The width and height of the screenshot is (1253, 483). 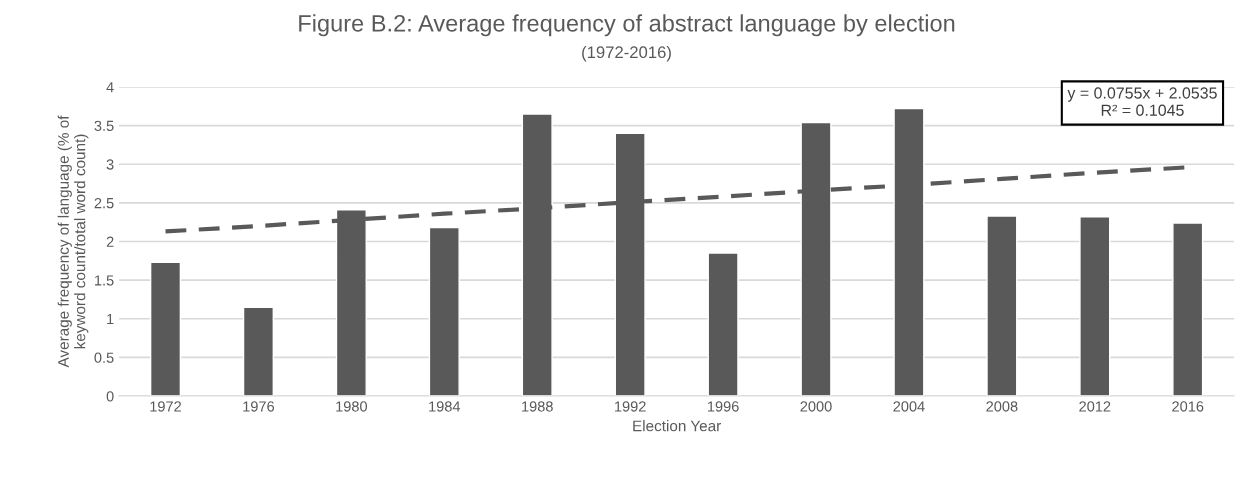 What do you see at coordinates (73, 241) in the screenshot?
I see `y-axis-title: Average frequency of language (% of keyword count/total word count)` at bounding box center [73, 241].